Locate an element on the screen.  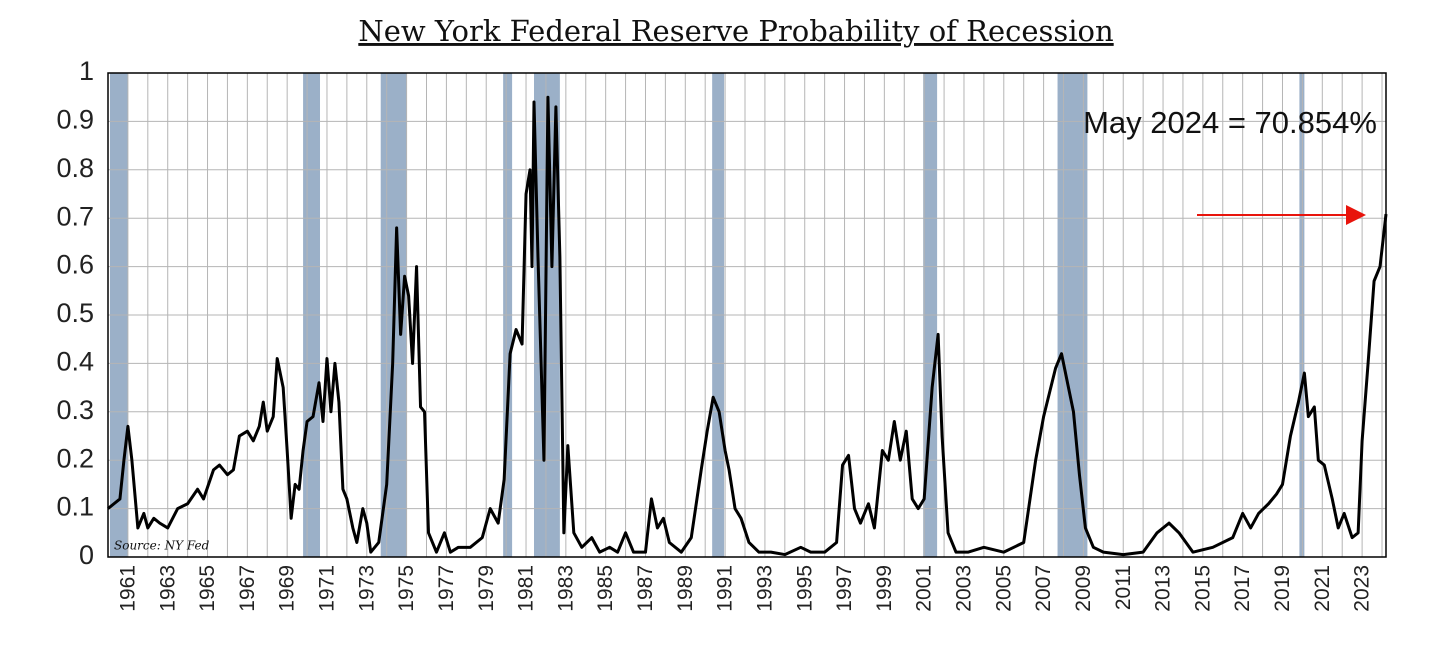
x-tick-label: 2005 is located at coordinates (1003, 588).